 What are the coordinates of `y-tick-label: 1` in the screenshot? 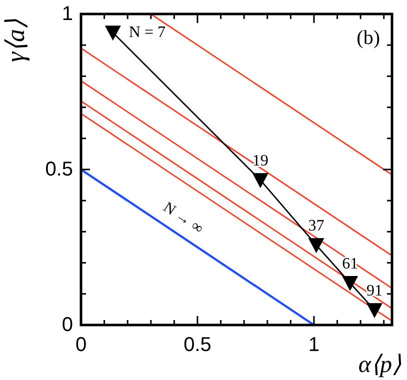 It's located at (67, 14).